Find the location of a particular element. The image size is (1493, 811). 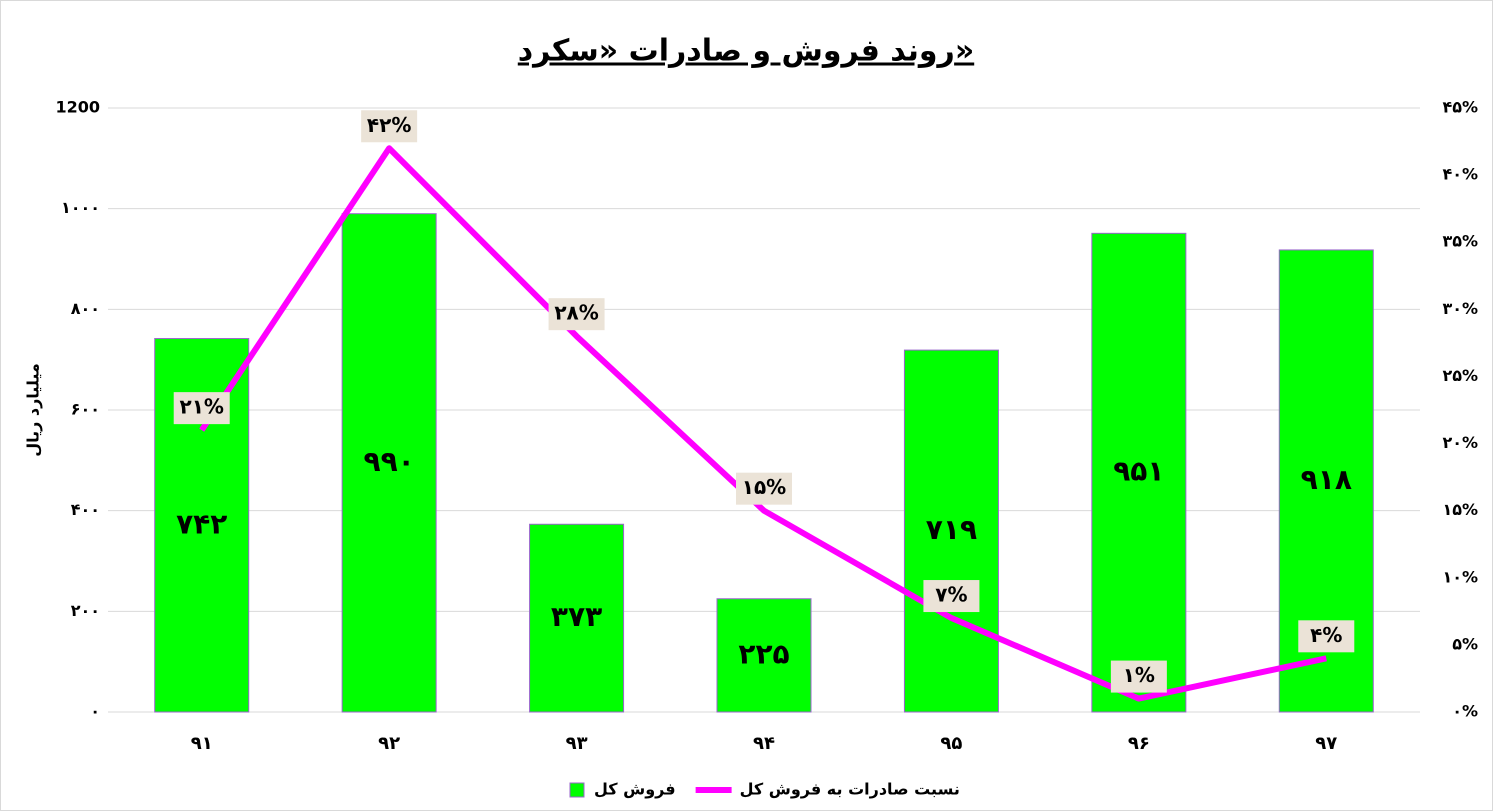

legend-swatch is located at coordinates (577, 790).